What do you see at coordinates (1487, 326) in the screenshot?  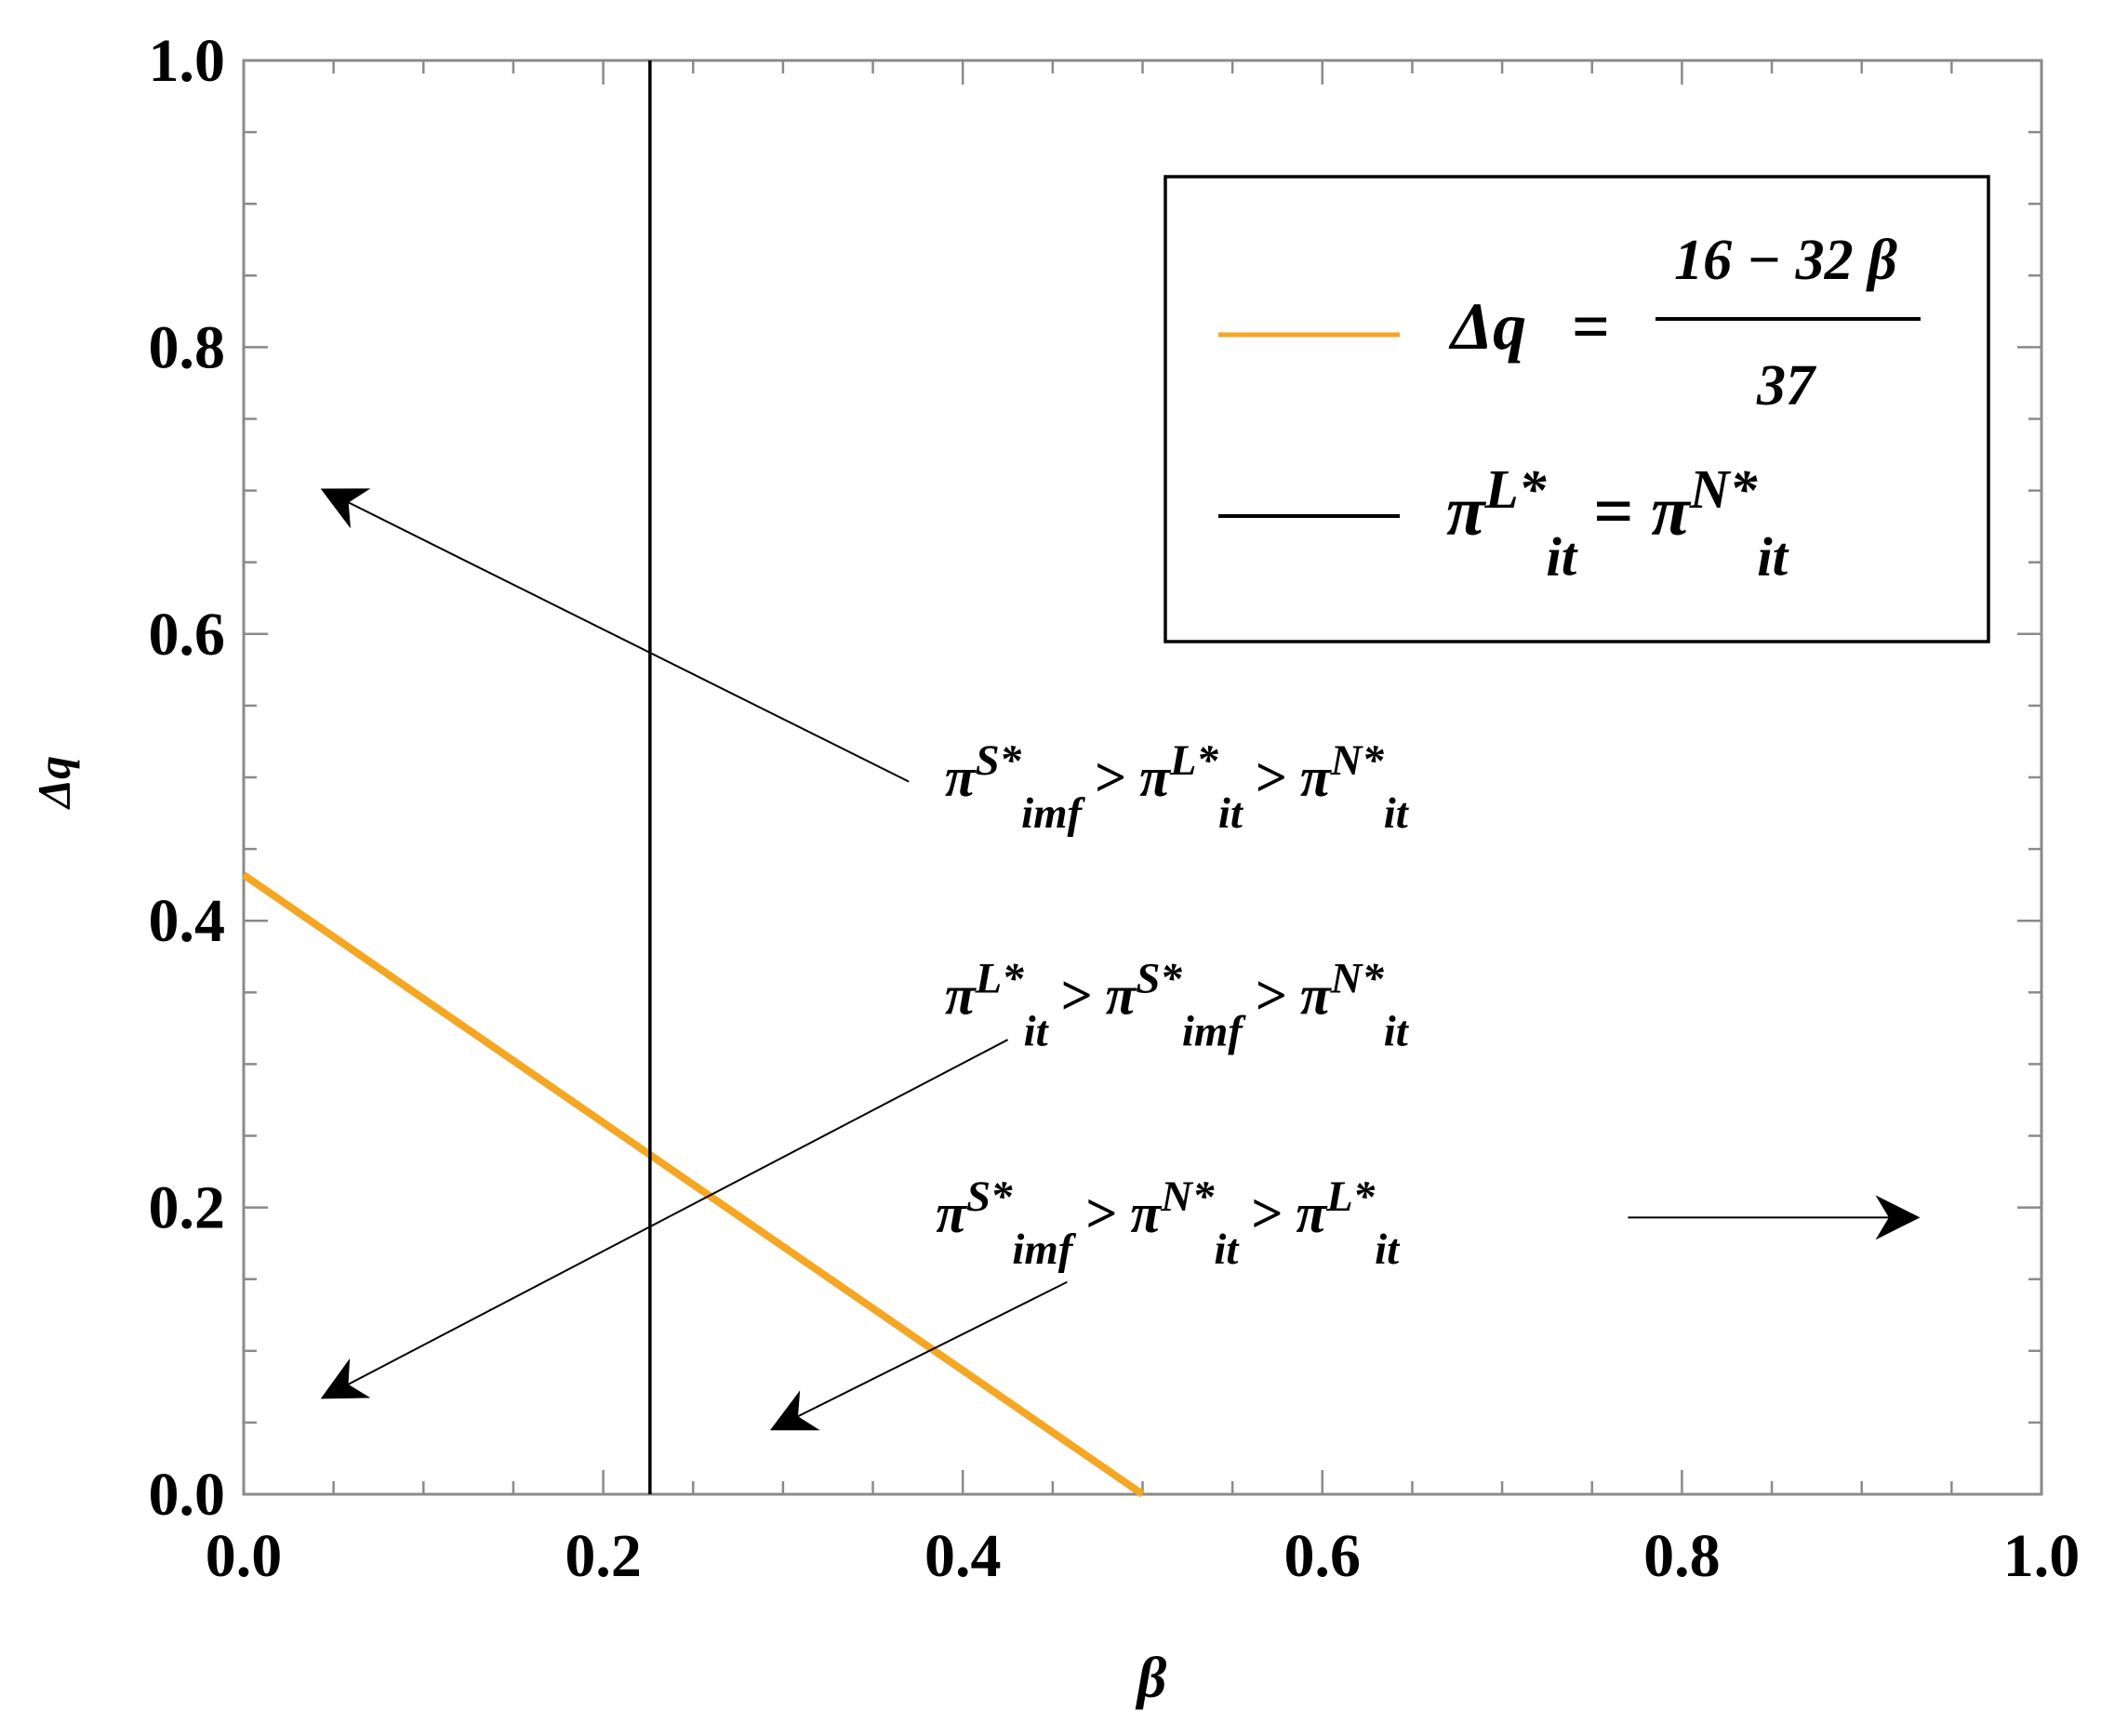 I see `legend-label-1-lhs: Δq` at bounding box center [1487, 326].